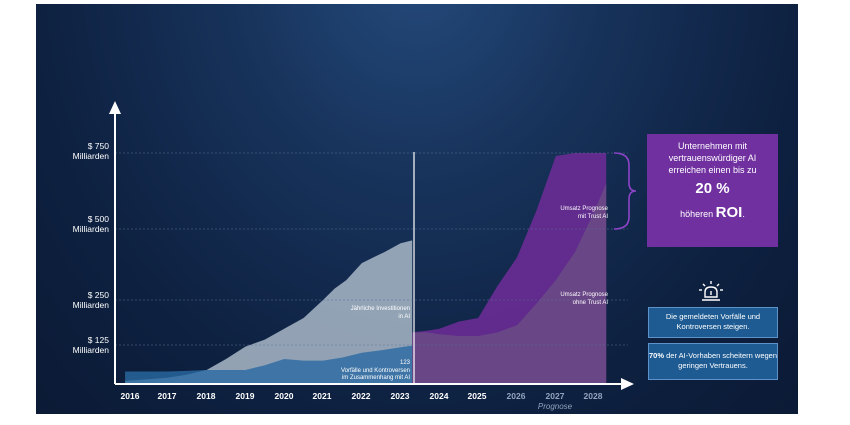 Image resolution: width=850 pixels, height=425 pixels. Describe the element at coordinates (361, 396) in the screenshot. I see `x-tick-label: 2022` at that location.